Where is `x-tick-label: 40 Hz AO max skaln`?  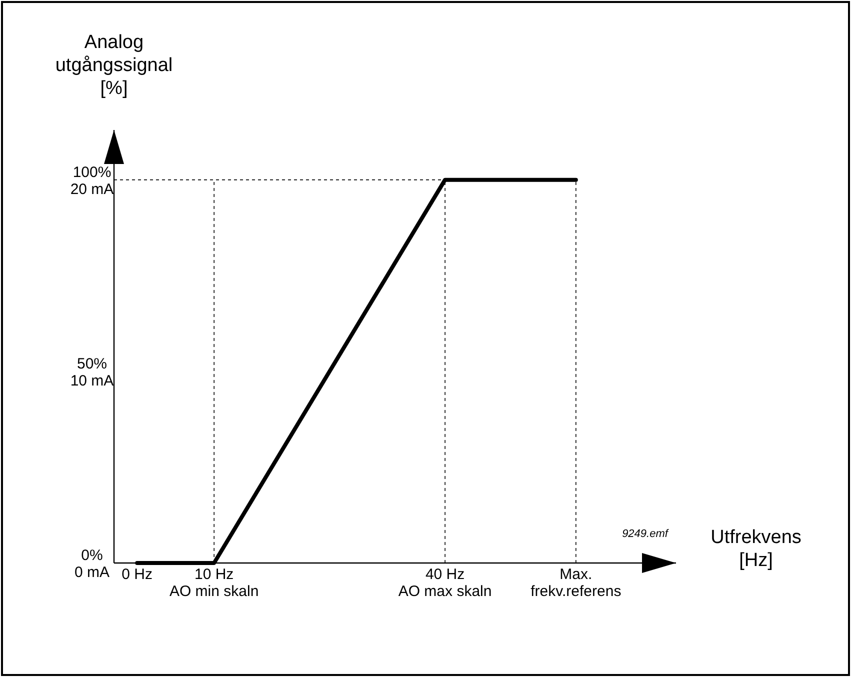 x-tick-label: 40 Hz AO max skaln is located at coordinates (445, 583).